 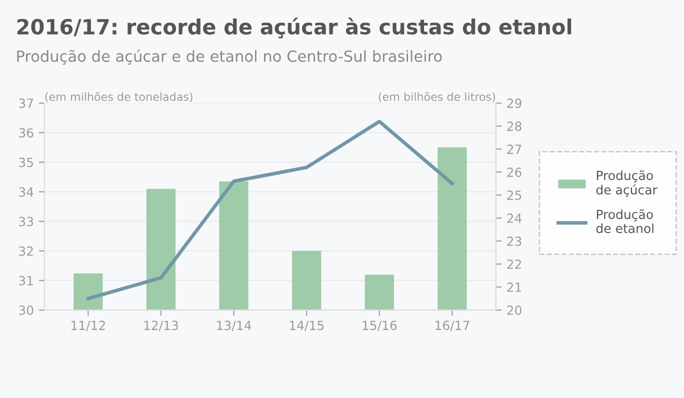 I want to click on x-tick-label: 12/13, so click(x=161, y=326).